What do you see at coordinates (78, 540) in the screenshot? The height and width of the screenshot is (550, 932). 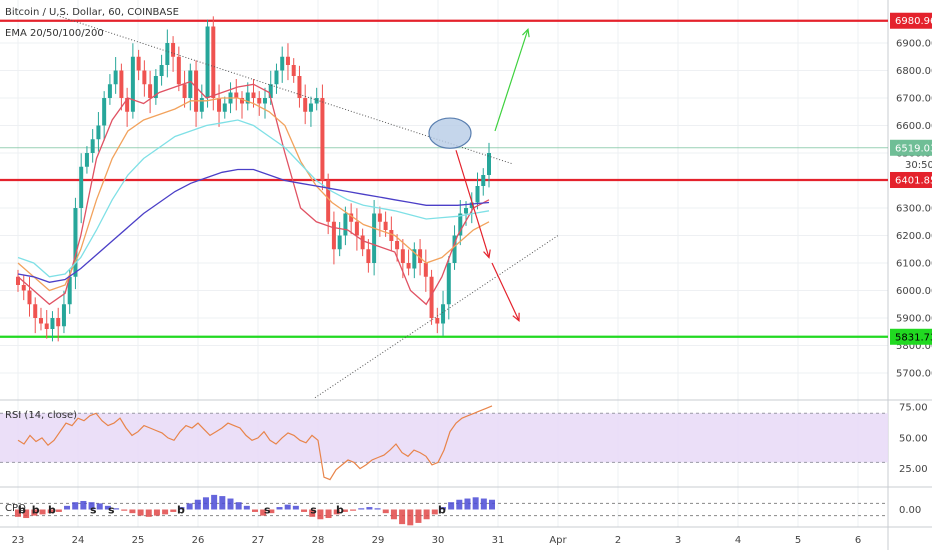 I see `x-tick-label: 24` at bounding box center [78, 540].